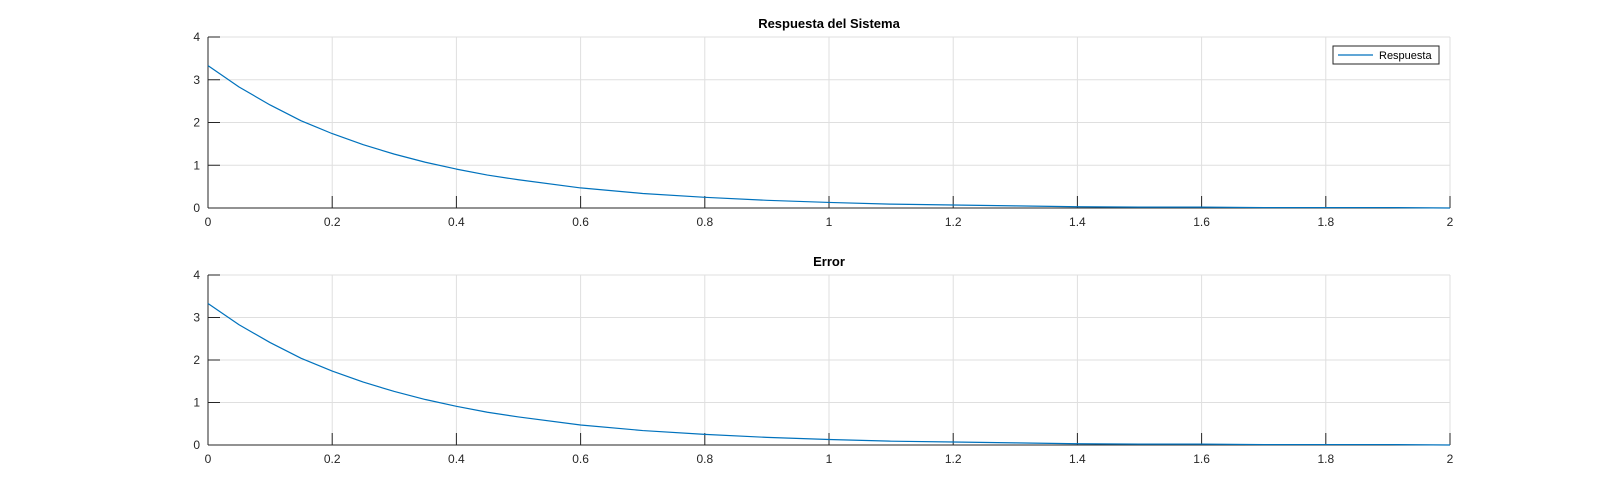 The height and width of the screenshot is (500, 1600). Describe the element at coordinates (829, 23) in the screenshot. I see `chart-title: Respuesta del Sistema` at that location.